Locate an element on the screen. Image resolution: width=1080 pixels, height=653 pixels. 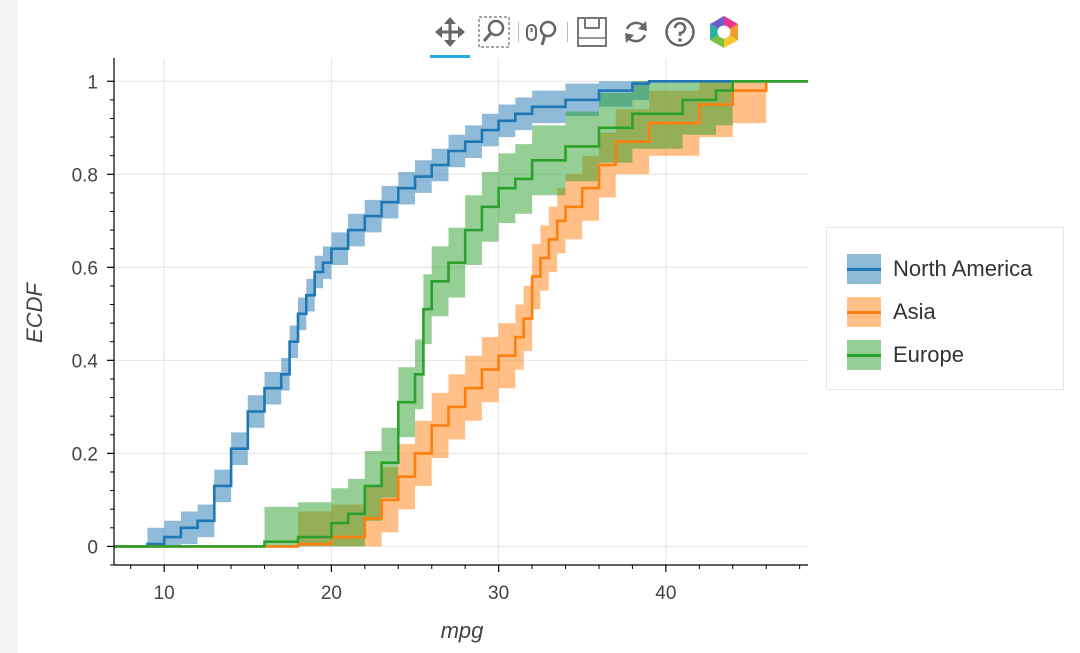
box-zoom-icon is located at coordinates (494, 32).